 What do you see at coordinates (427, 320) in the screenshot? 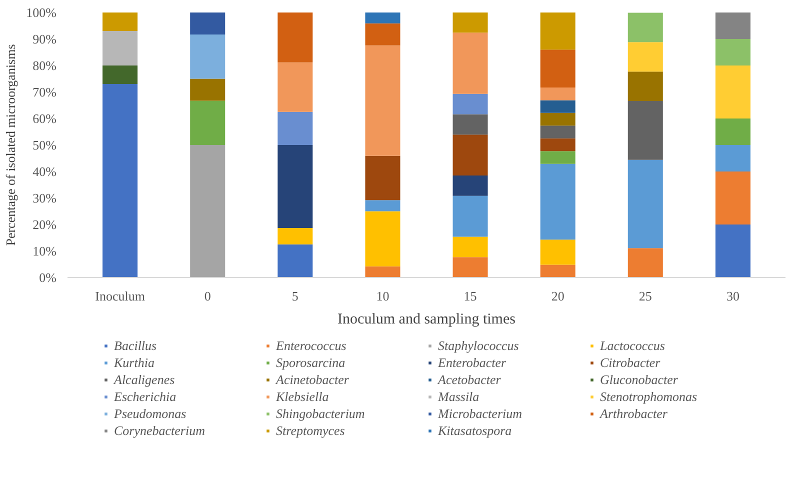
I see `x-axis-title: Inoculum and sampling times` at bounding box center [427, 320].